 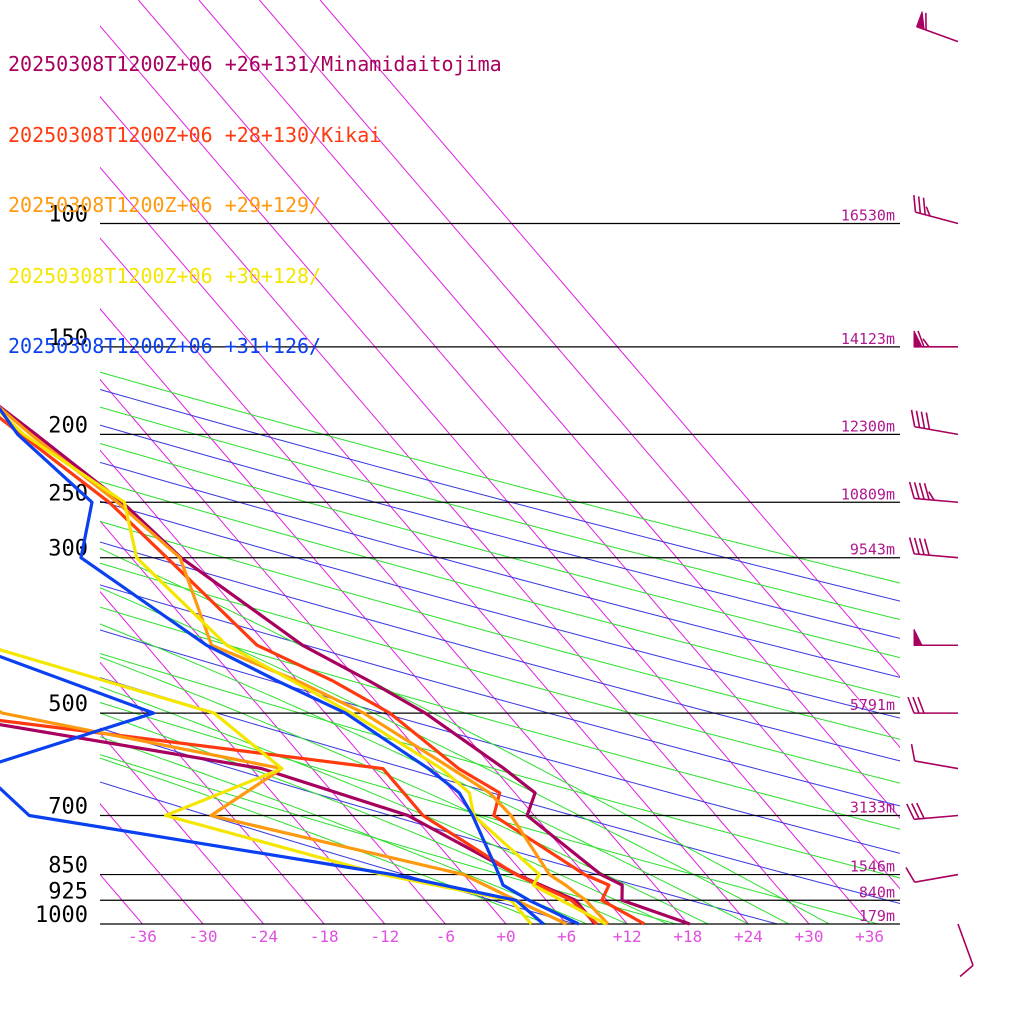 I want to click on temperature-tick-label: -30, so click(x=203, y=936).